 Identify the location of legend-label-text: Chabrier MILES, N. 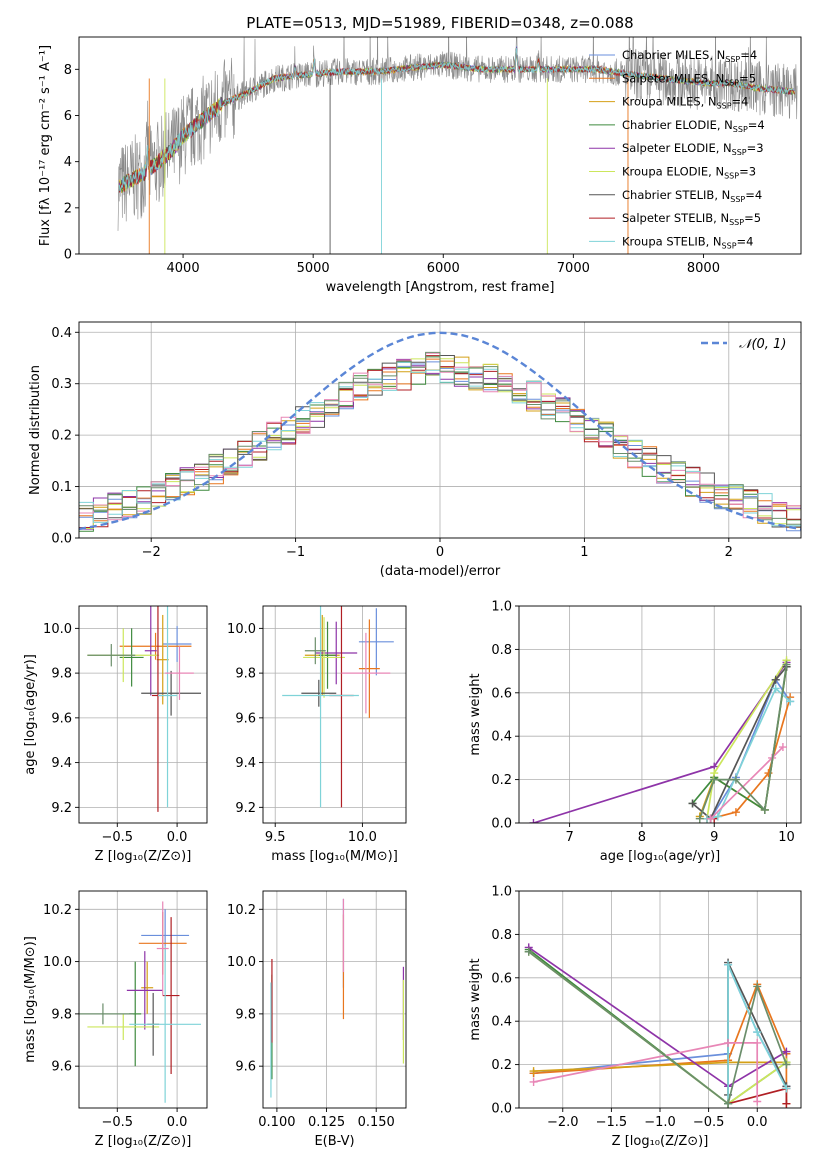
(673, 55).